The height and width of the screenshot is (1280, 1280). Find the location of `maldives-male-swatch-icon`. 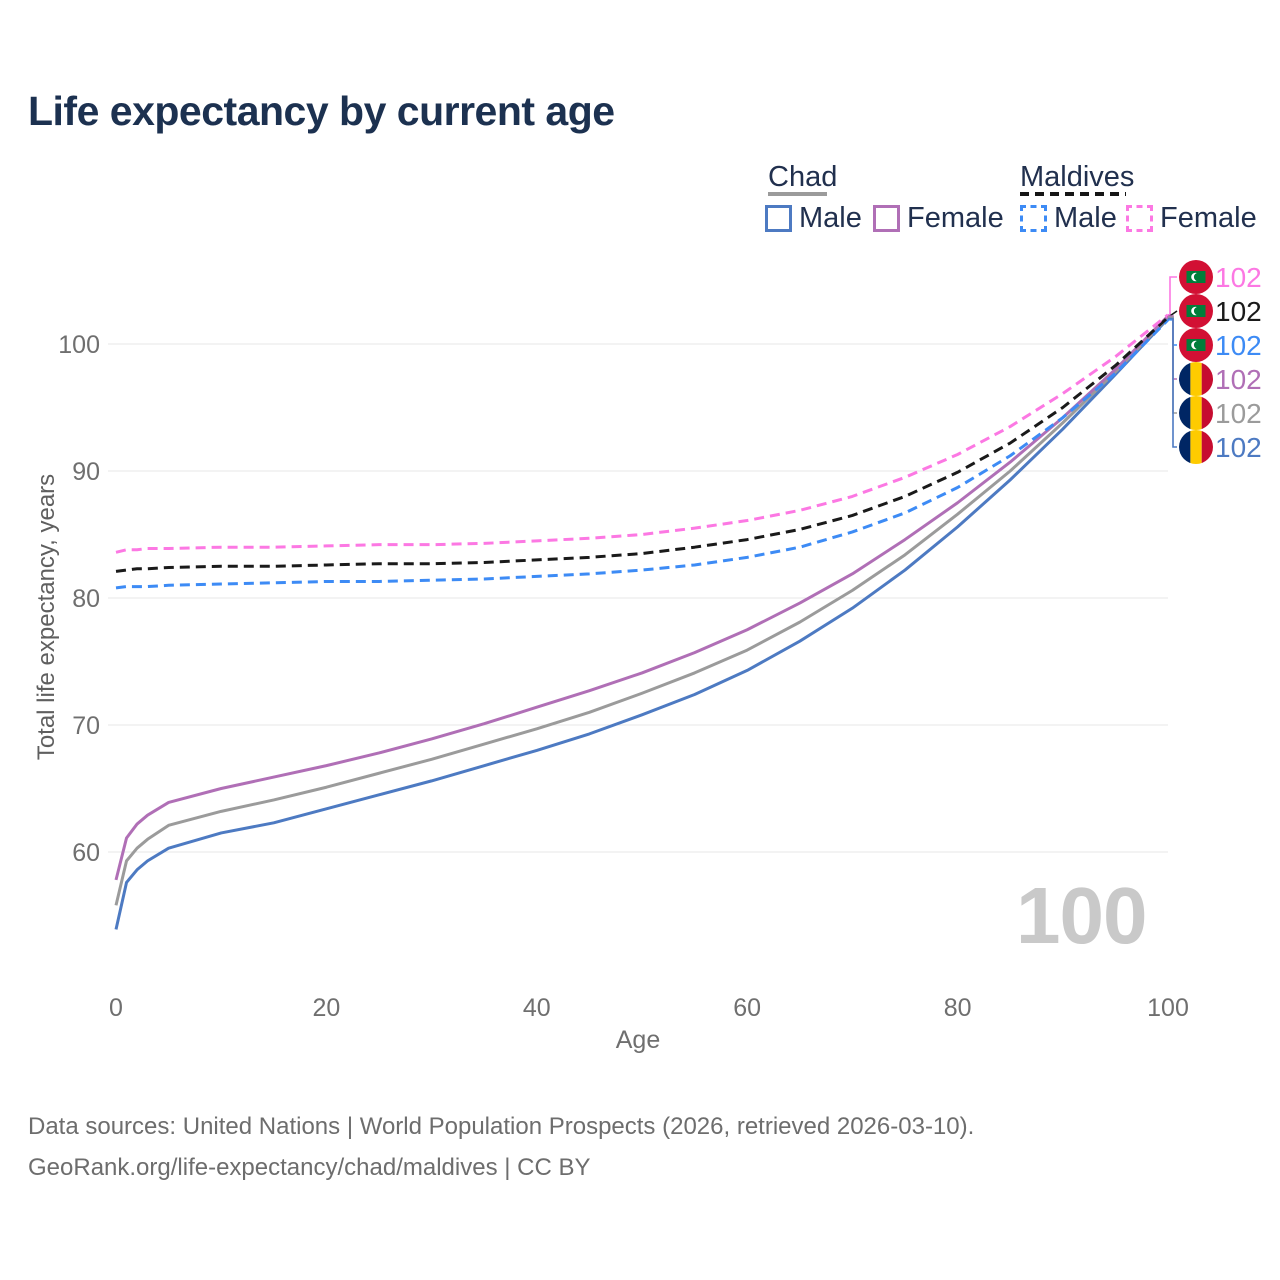

maldives-male-swatch-icon is located at coordinates (1033, 218).